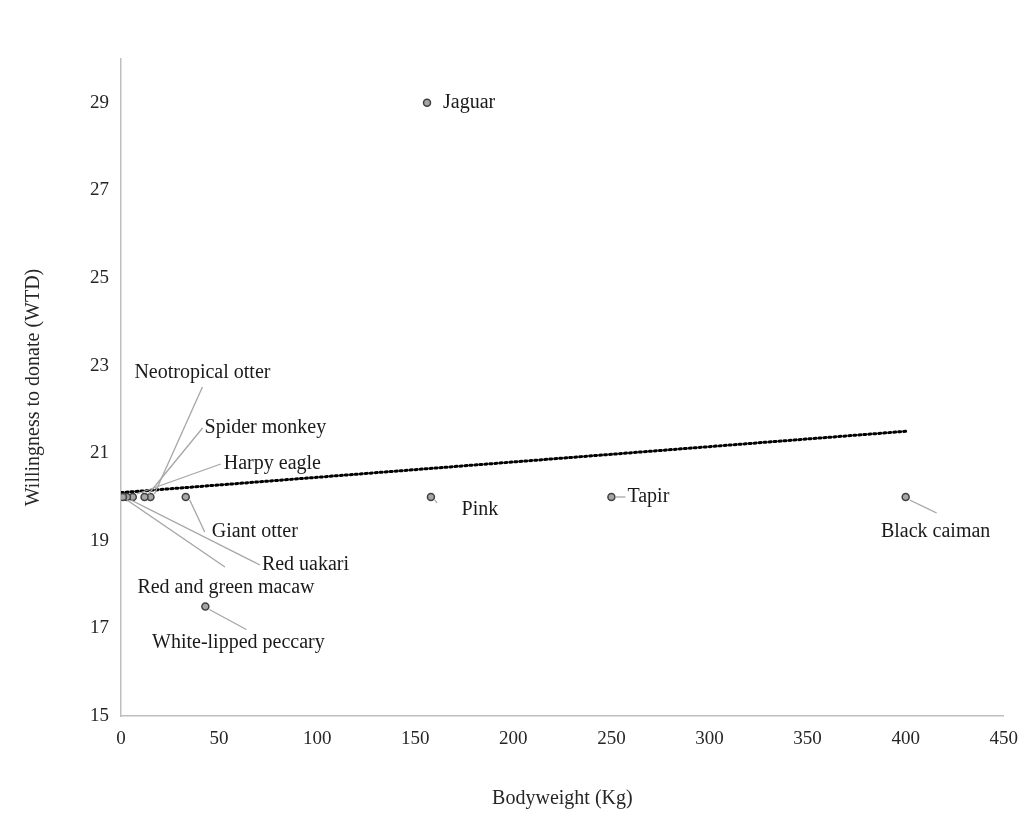 This screenshot has width=1030, height=825. I want to click on annotation: Red uakari, so click(305, 563).